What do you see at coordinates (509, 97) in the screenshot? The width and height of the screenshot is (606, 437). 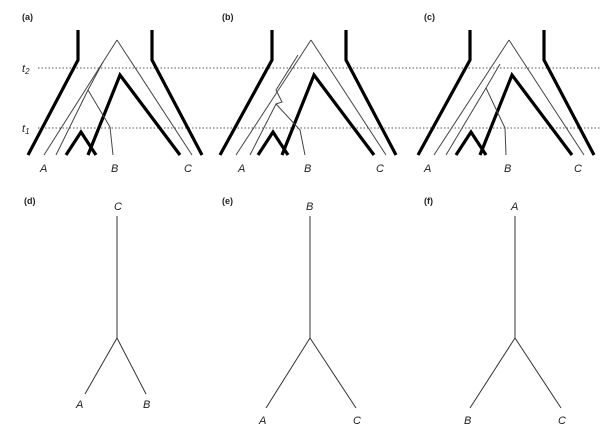 I see `gene-tree-c` at bounding box center [509, 97].